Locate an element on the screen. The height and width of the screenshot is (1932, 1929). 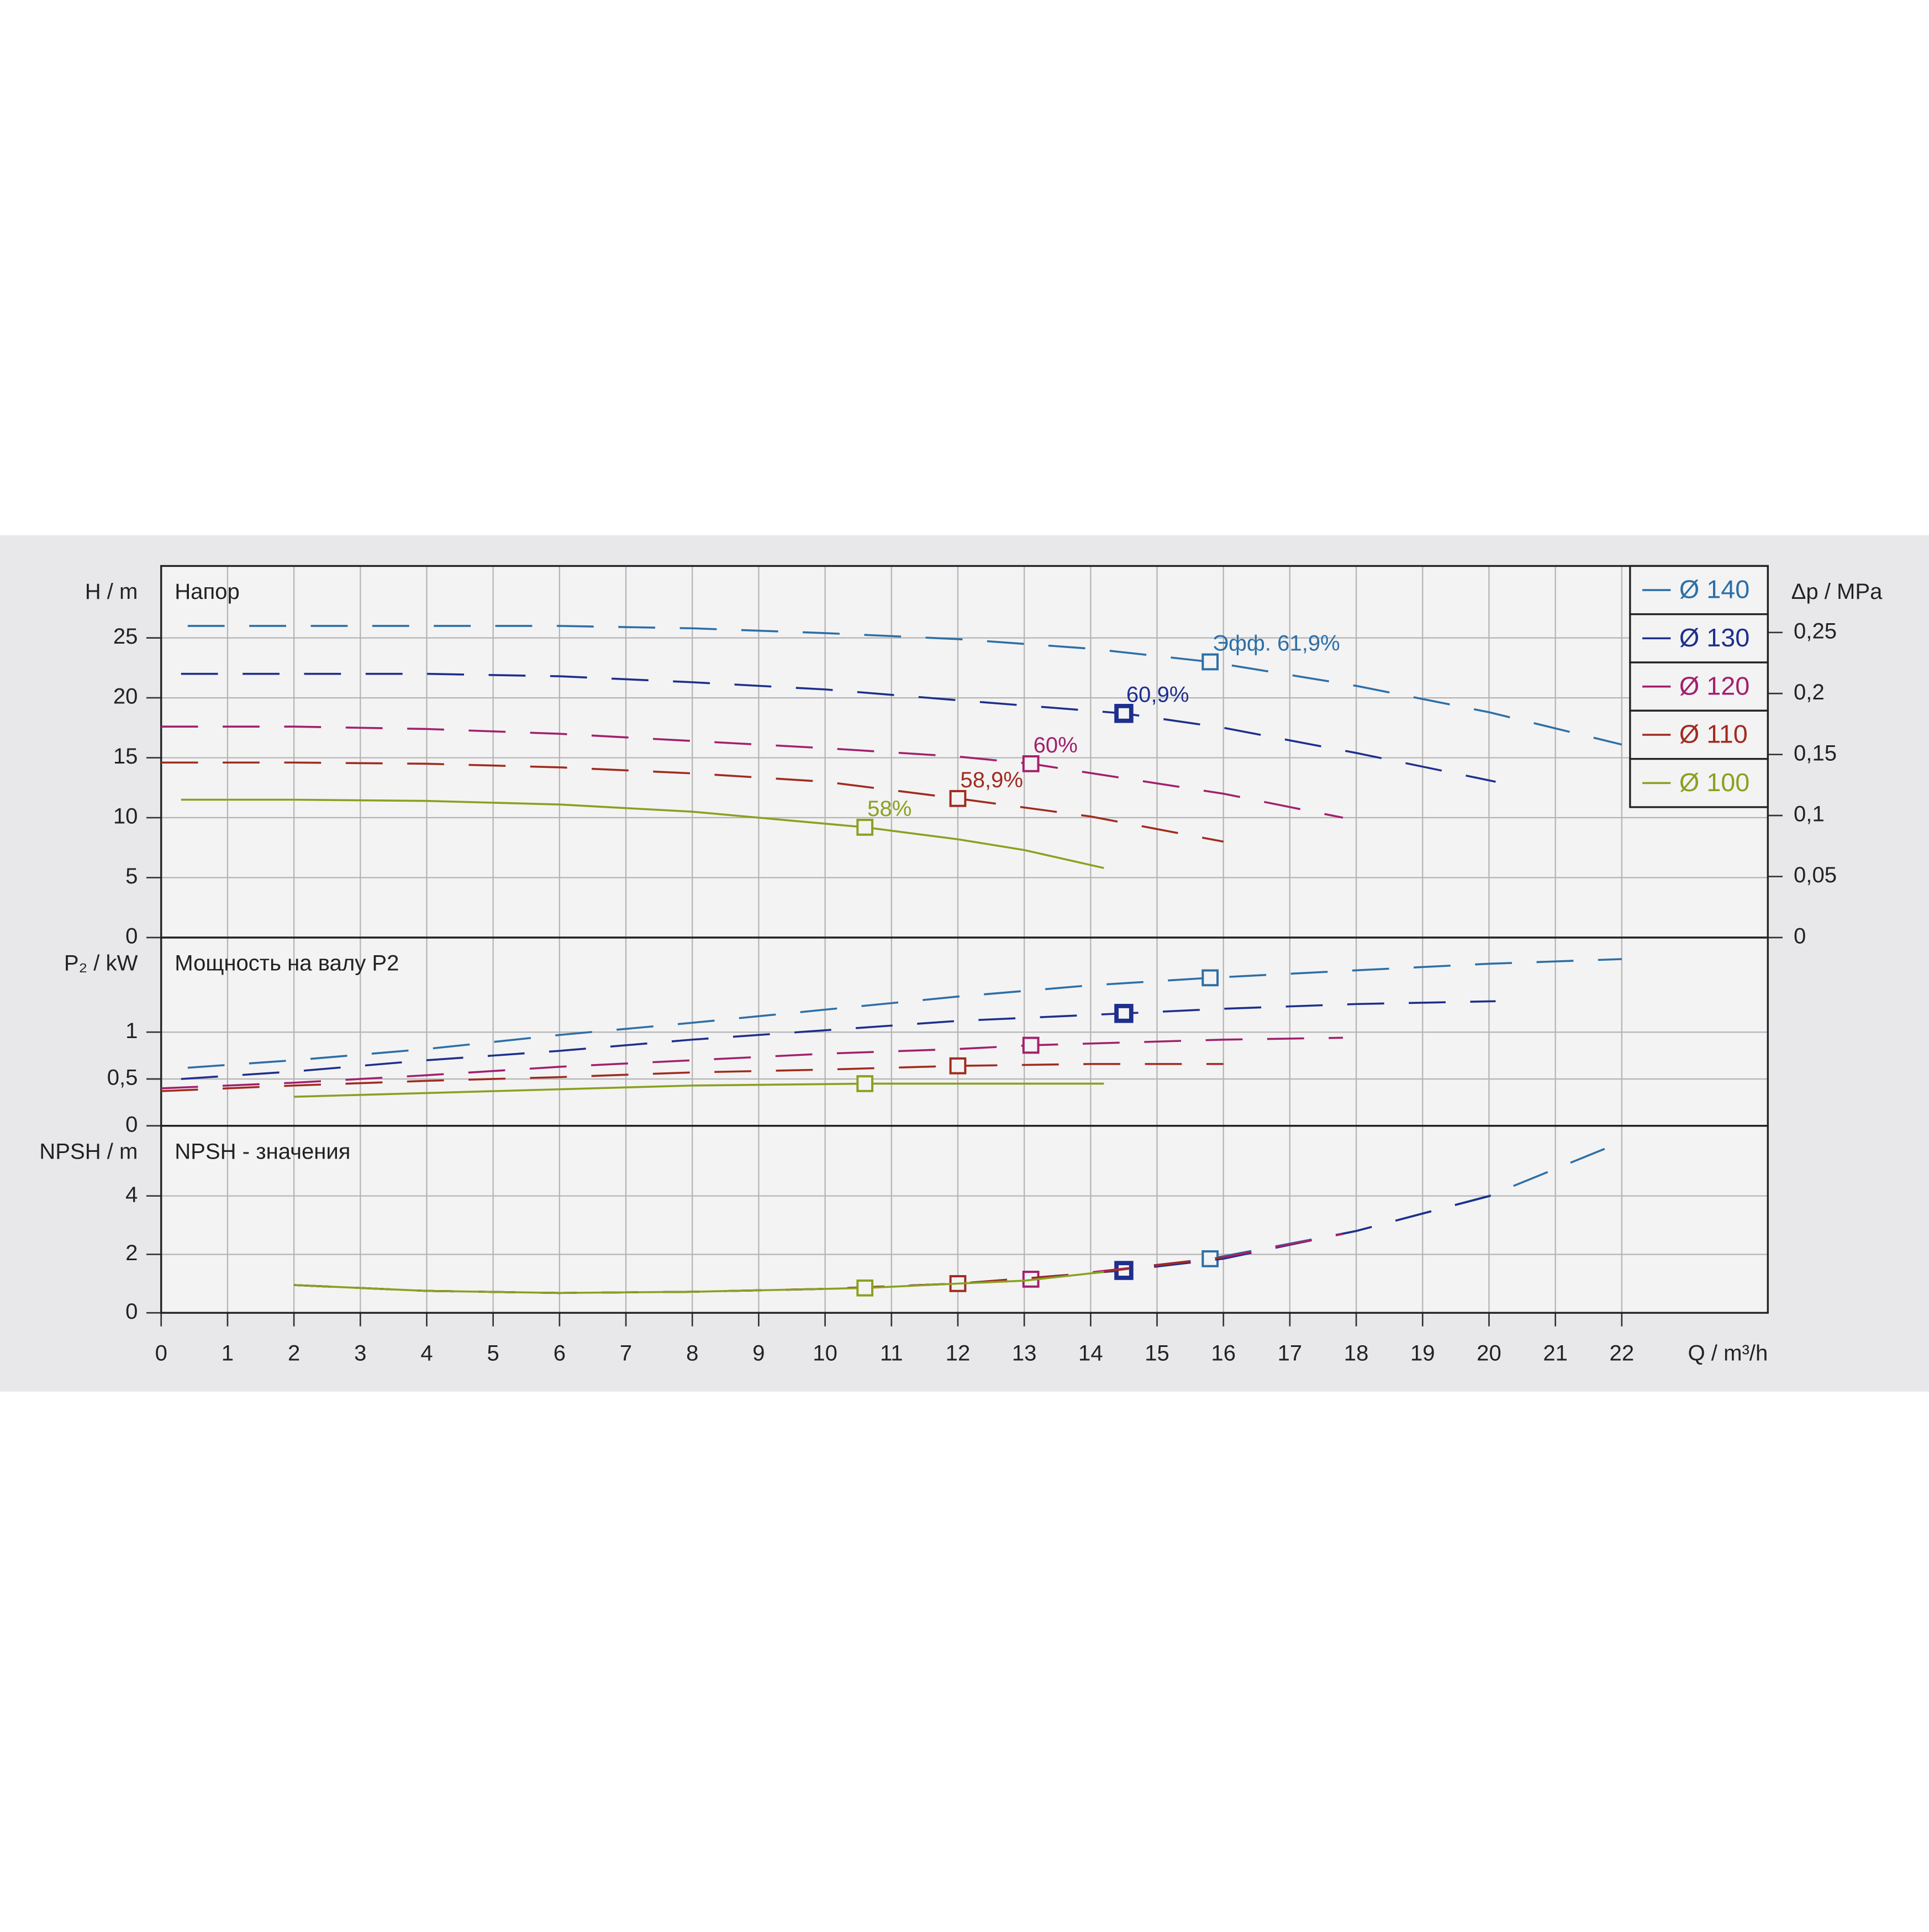
legend: Ø 140 Ø 130 Ø 120 Ø 110 Ø 100 is located at coordinates (1699, 687).